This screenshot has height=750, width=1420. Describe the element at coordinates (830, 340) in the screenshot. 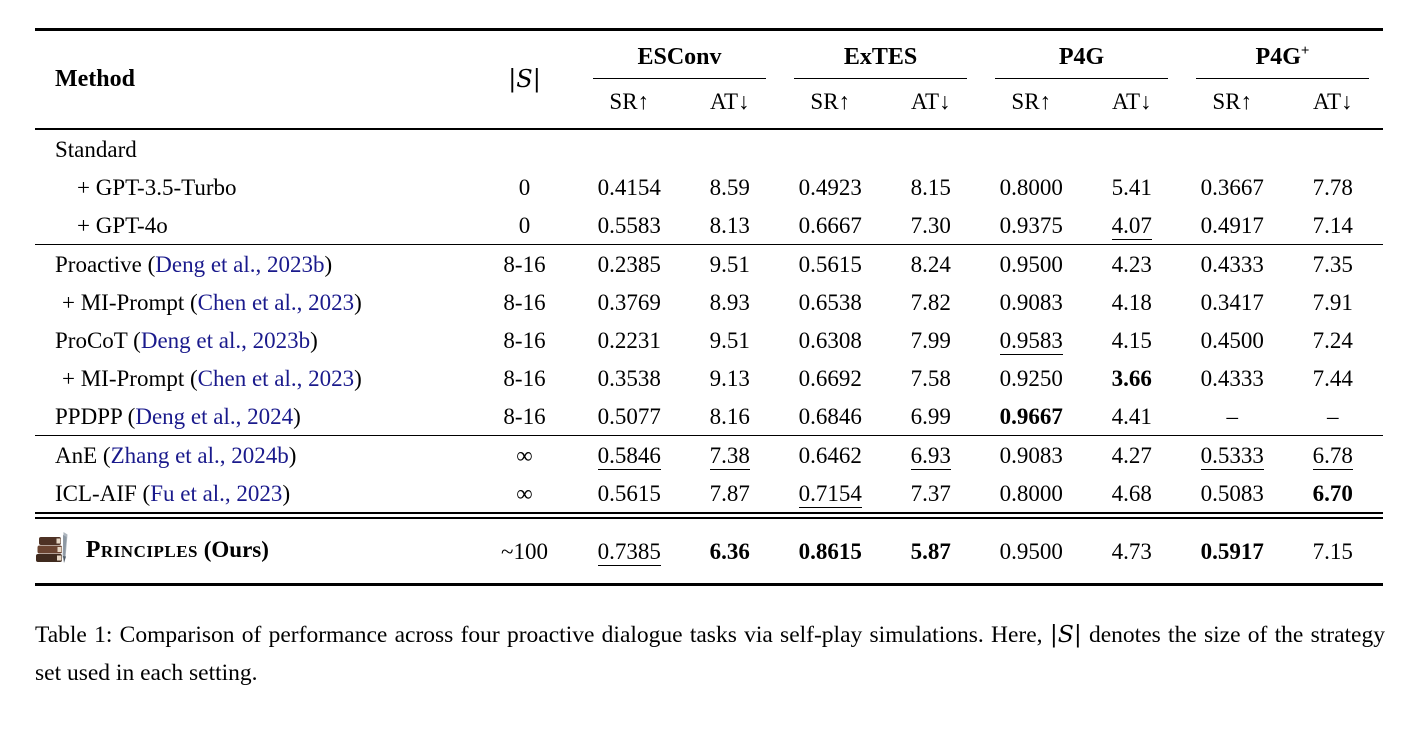

I see `value-cell: 0.6308` at that location.